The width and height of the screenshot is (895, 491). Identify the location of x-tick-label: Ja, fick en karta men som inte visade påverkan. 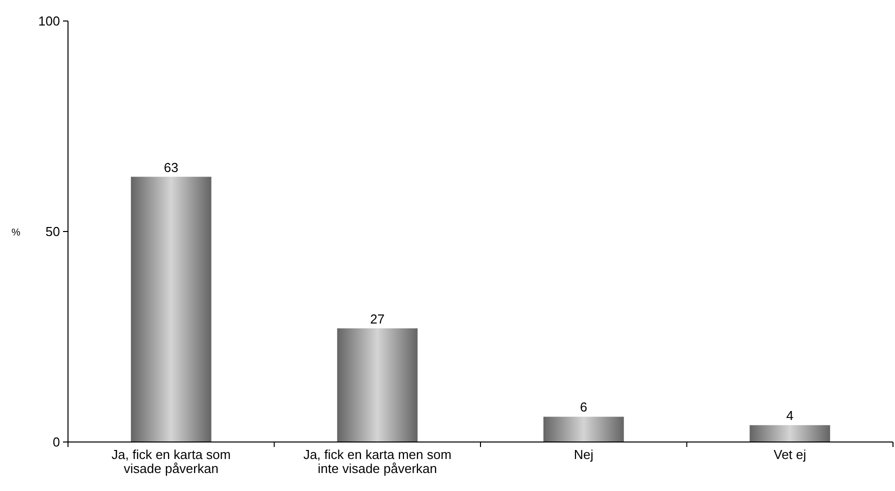
(377, 461).